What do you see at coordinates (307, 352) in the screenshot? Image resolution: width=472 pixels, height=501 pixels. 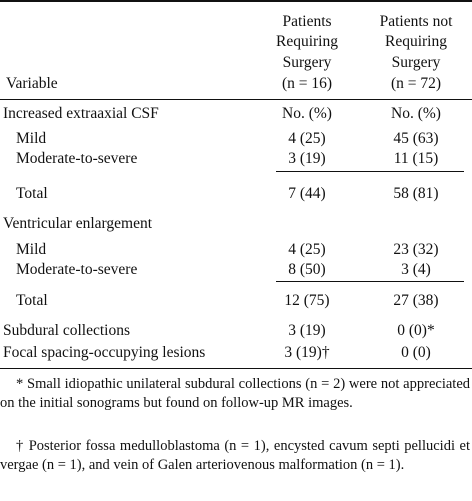 I see `focal-v1: 3 (19)†` at bounding box center [307, 352].